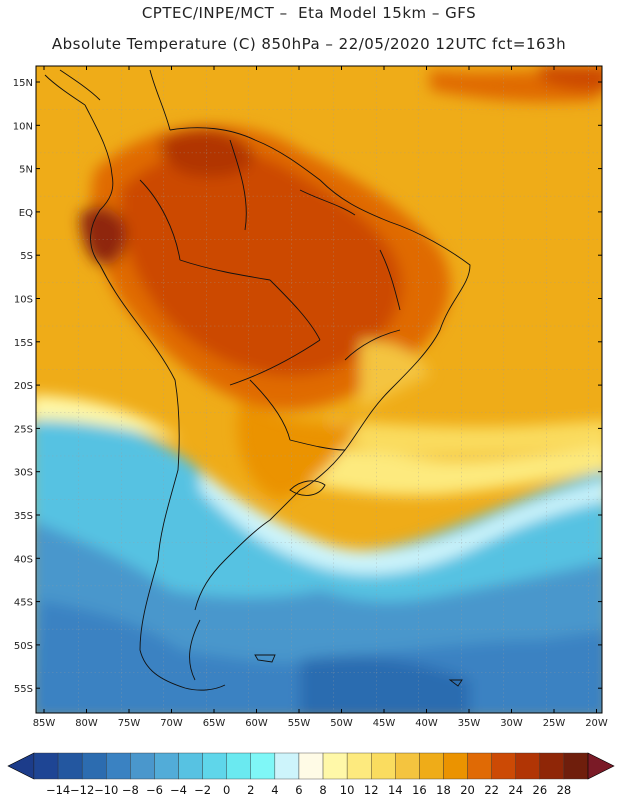  What do you see at coordinates (347, 790) in the screenshot?
I see `colorbar-label: 10` at bounding box center [347, 790].